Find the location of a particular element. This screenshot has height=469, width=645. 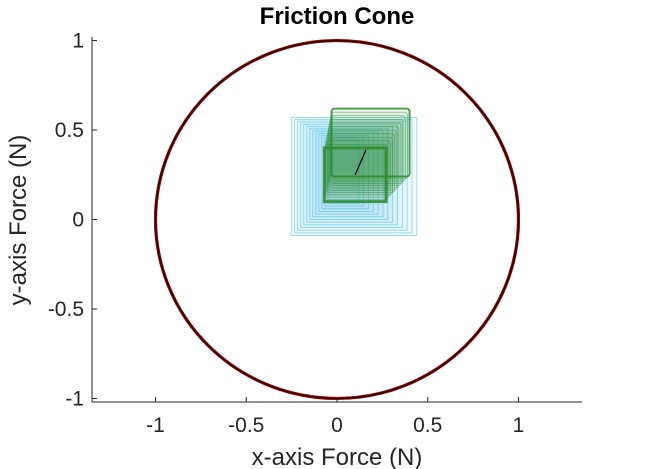

x-tick-label: -1 is located at coordinates (155, 425).